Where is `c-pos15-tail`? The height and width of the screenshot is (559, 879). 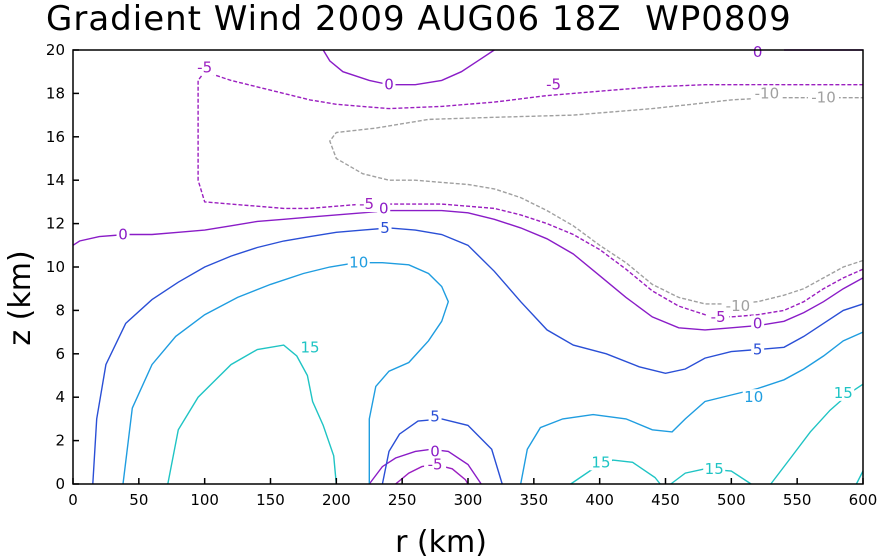 c-pos15-tail is located at coordinates (859, 477).